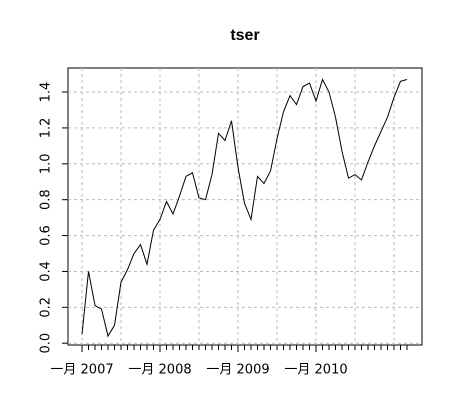  What do you see at coordinates (159, 370) in the screenshot?
I see `x-tick-label: 一月 2008` at bounding box center [159, 370].